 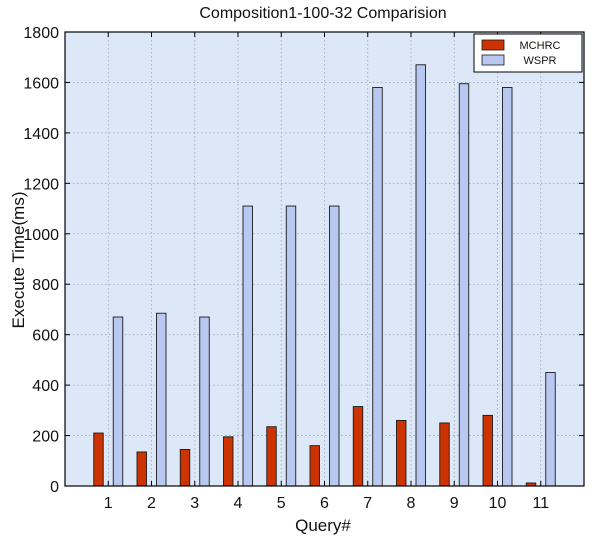 What do you see at coordinates (281, 503) in the screenshot?
I see `x-tick-label: 5` at bounding box center [281, 503].